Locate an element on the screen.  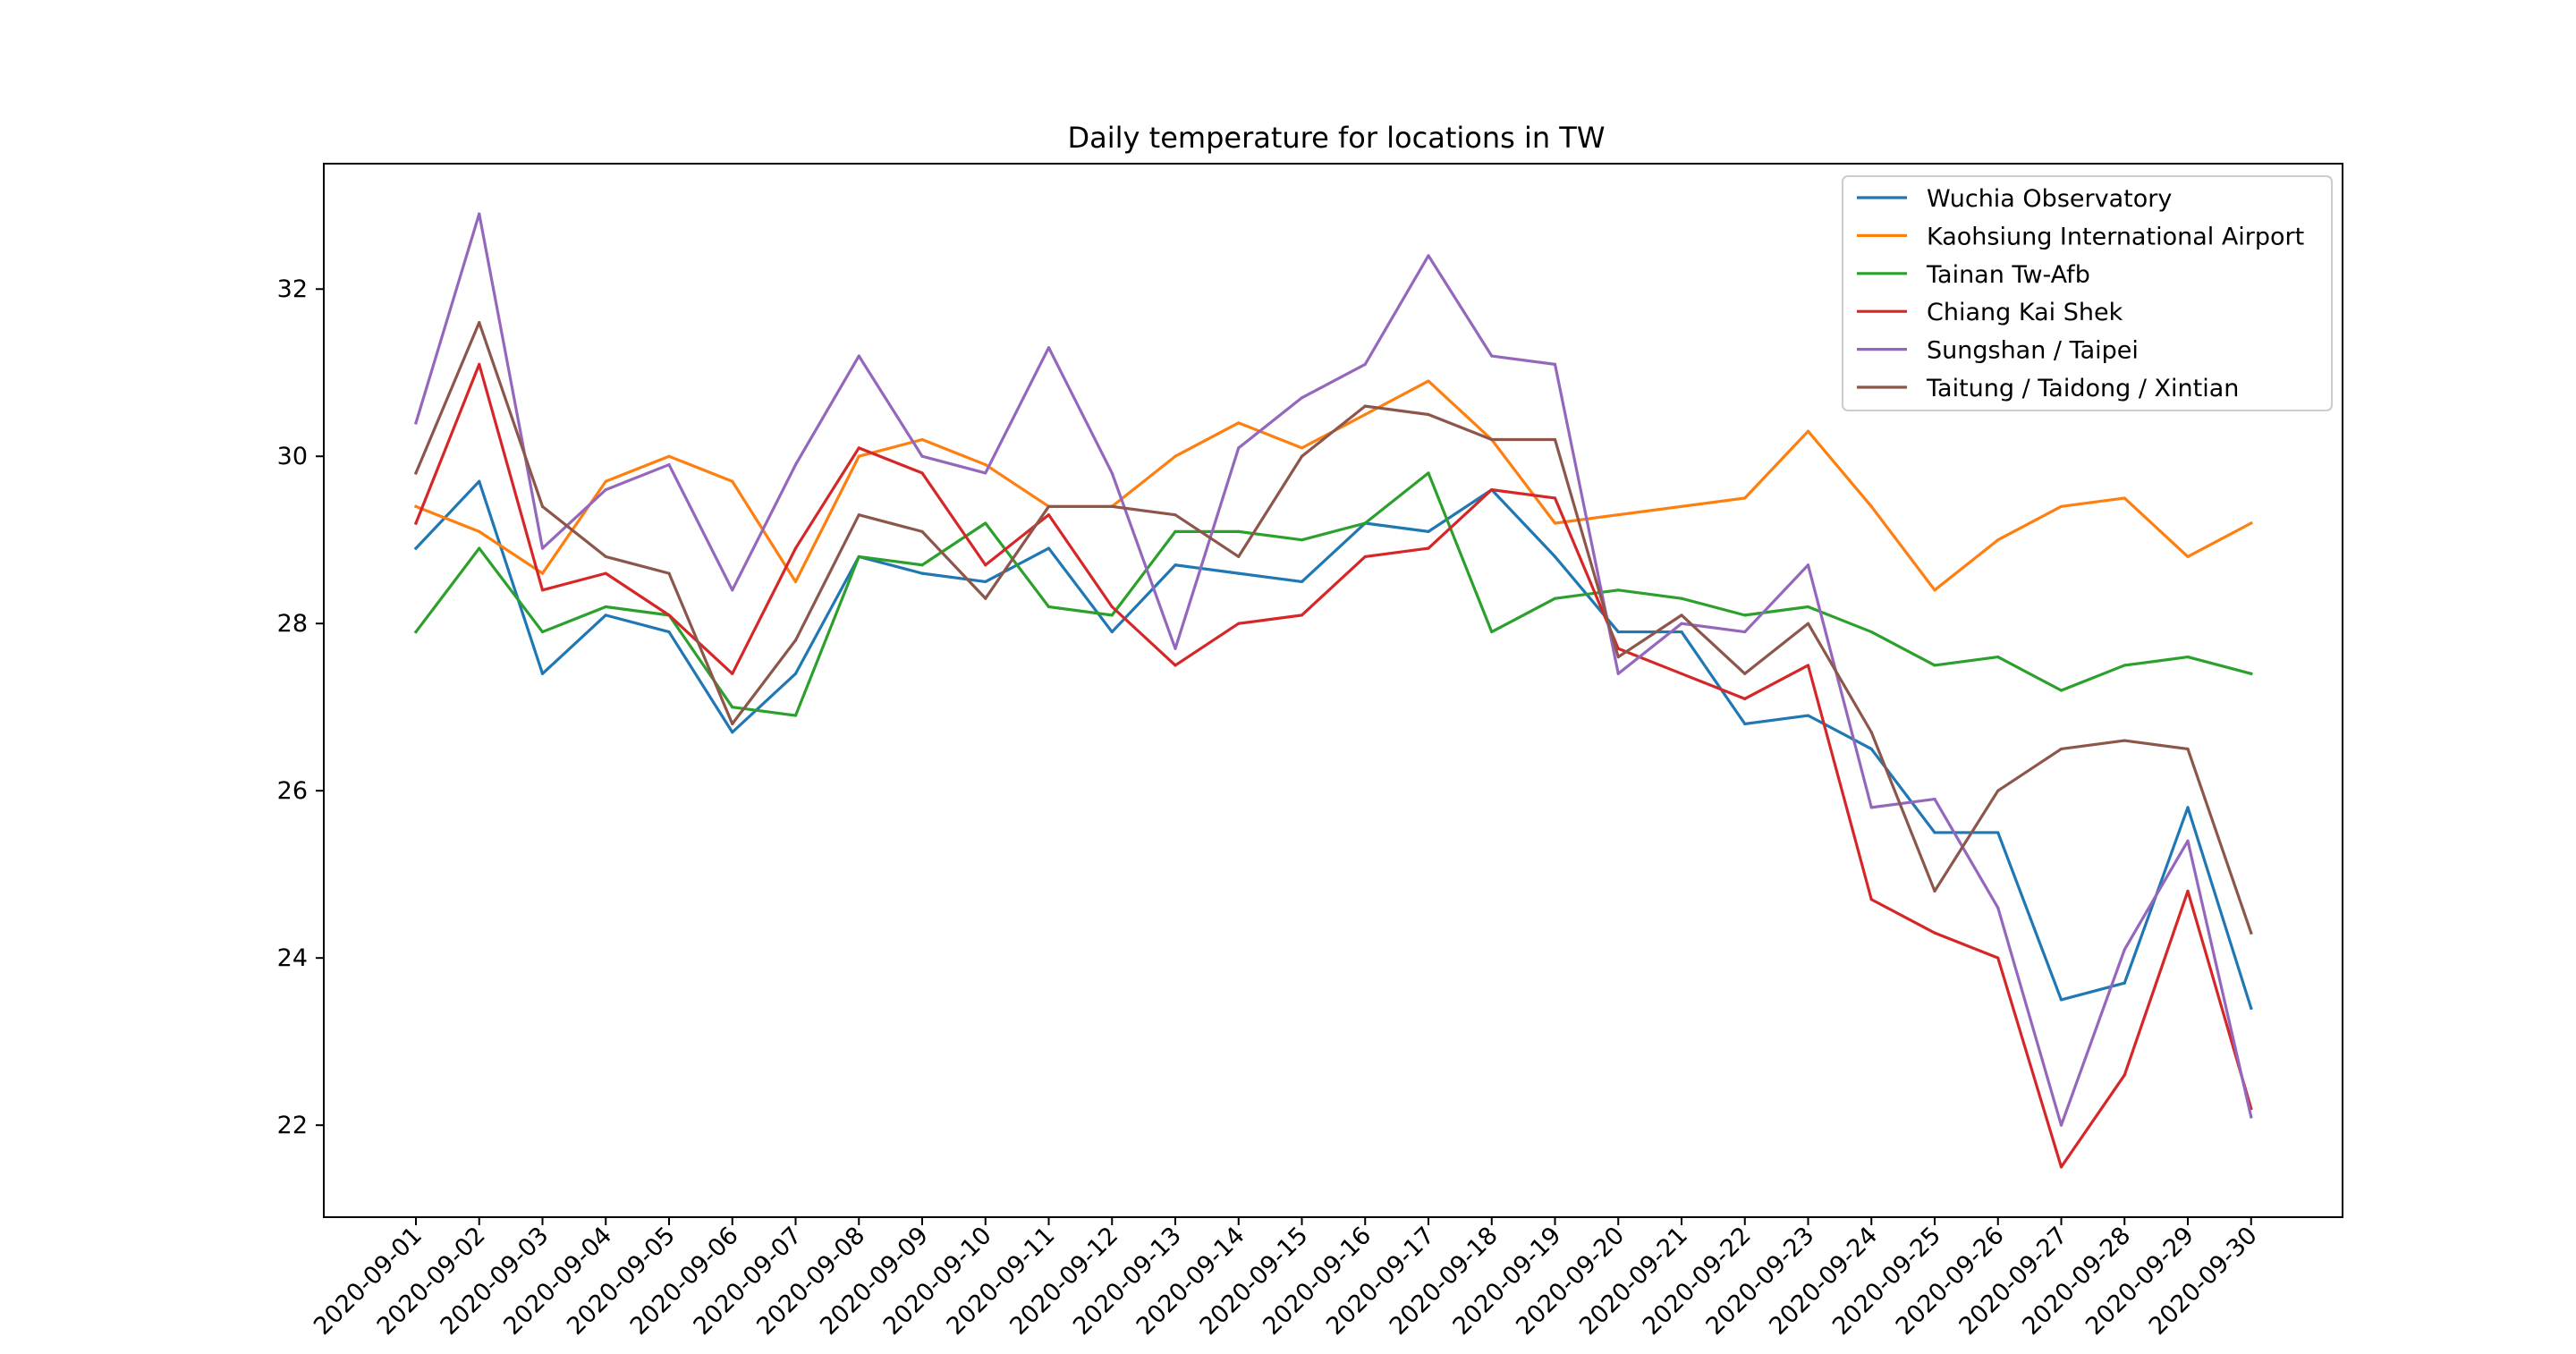
series-line is located at coordinates (1333, 594).